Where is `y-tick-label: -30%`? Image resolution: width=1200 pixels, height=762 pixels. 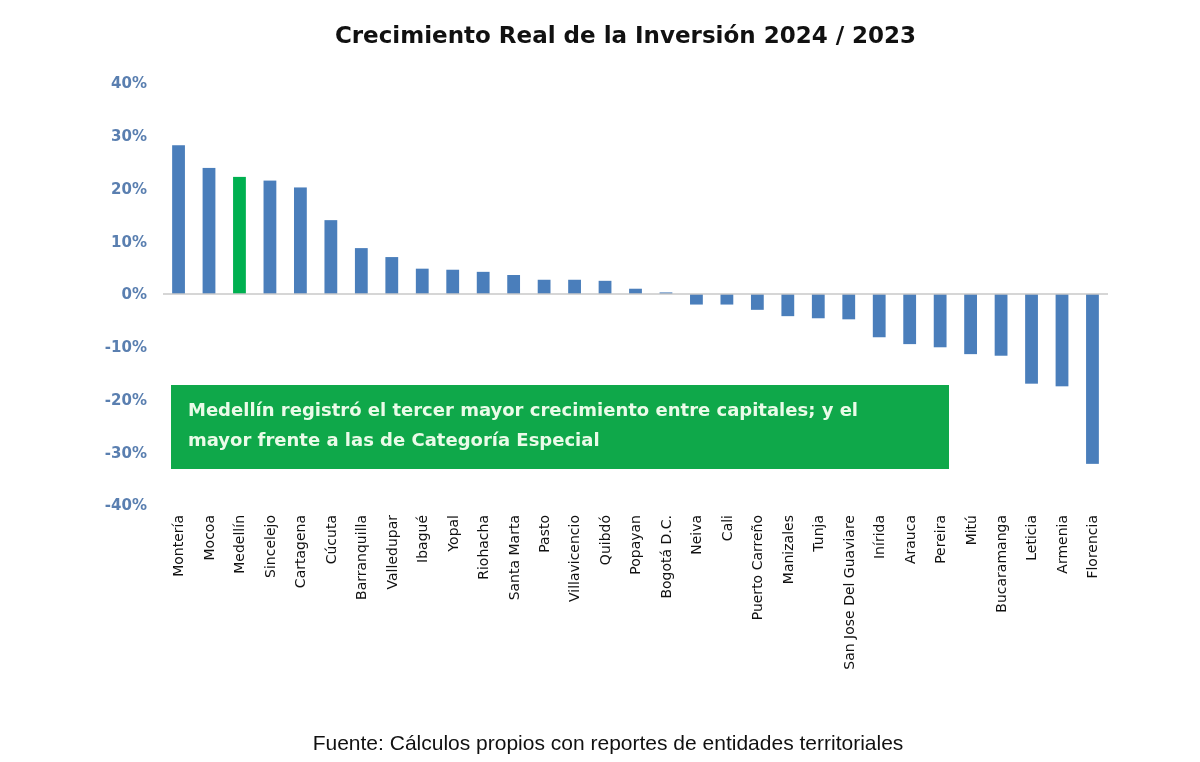
y-tick-label: -30% is located at coordinates (125, 452).